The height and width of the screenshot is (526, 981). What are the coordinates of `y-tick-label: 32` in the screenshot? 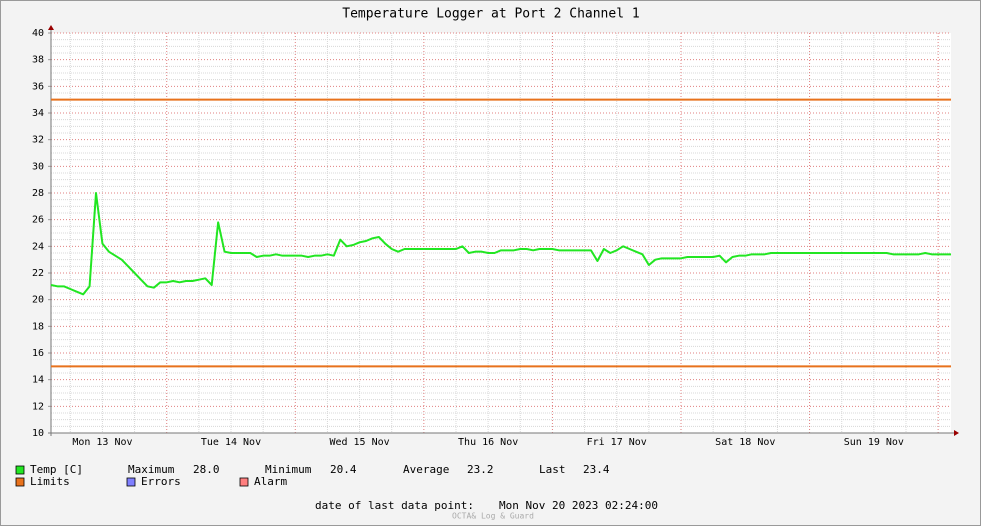 It's located at (38, 140).